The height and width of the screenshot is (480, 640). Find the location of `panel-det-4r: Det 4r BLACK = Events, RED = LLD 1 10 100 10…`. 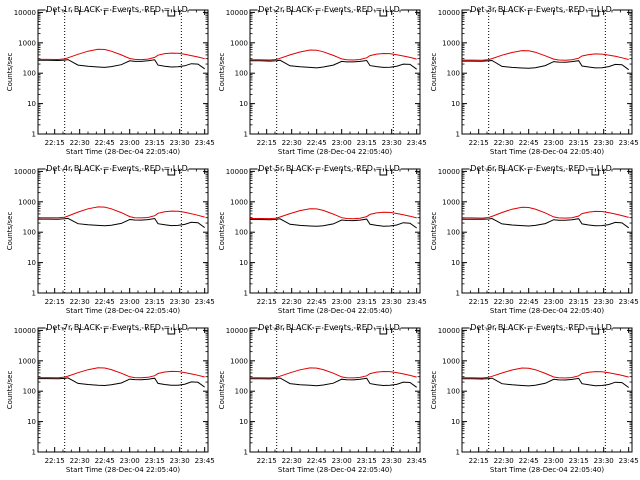

panel-det-4r: Det 4r BLACK = Events, RED = LLD 1 10 100 10… is located at coordinates (110, 239).